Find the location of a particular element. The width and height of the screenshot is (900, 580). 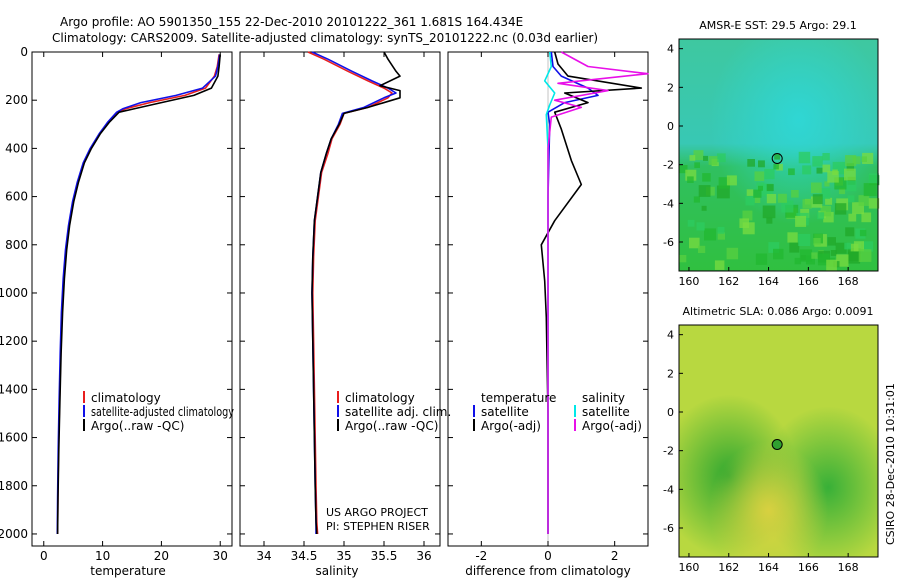

sla_map-xtick-label-2: 164 is located at coordinates (768, 567).